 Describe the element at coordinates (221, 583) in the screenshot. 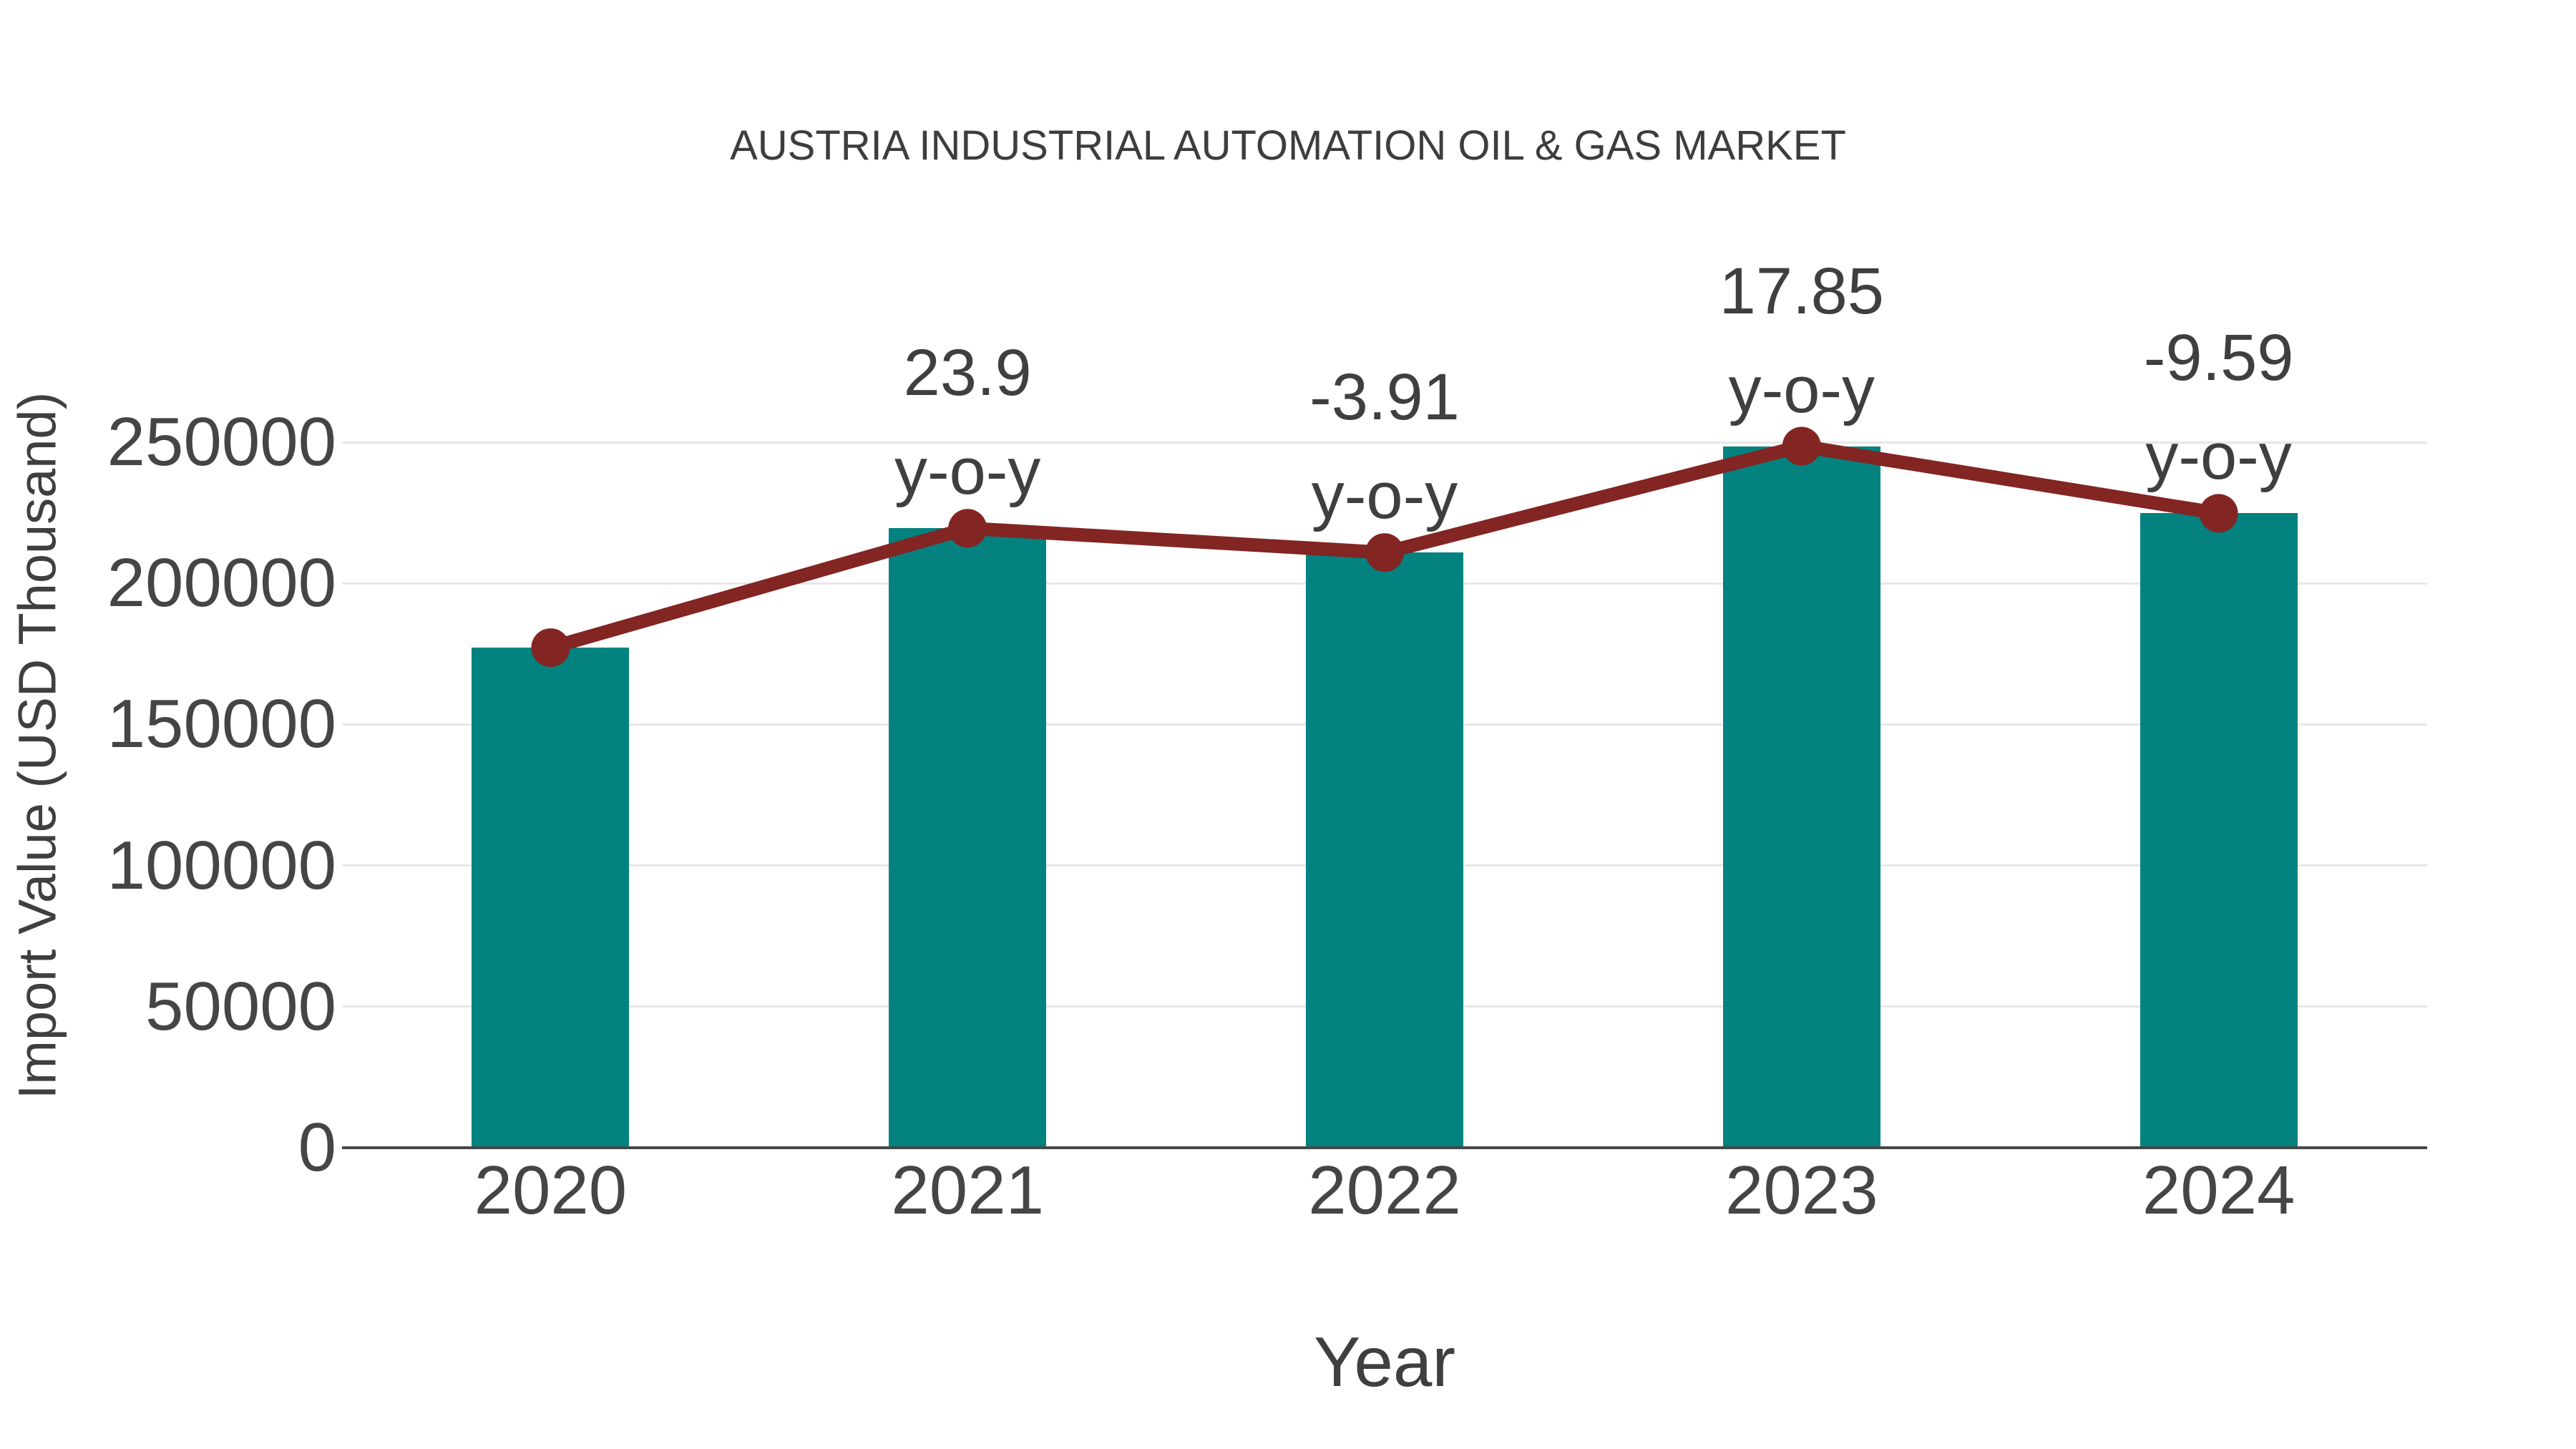

I see `y-tick-label: 200000` at that location.